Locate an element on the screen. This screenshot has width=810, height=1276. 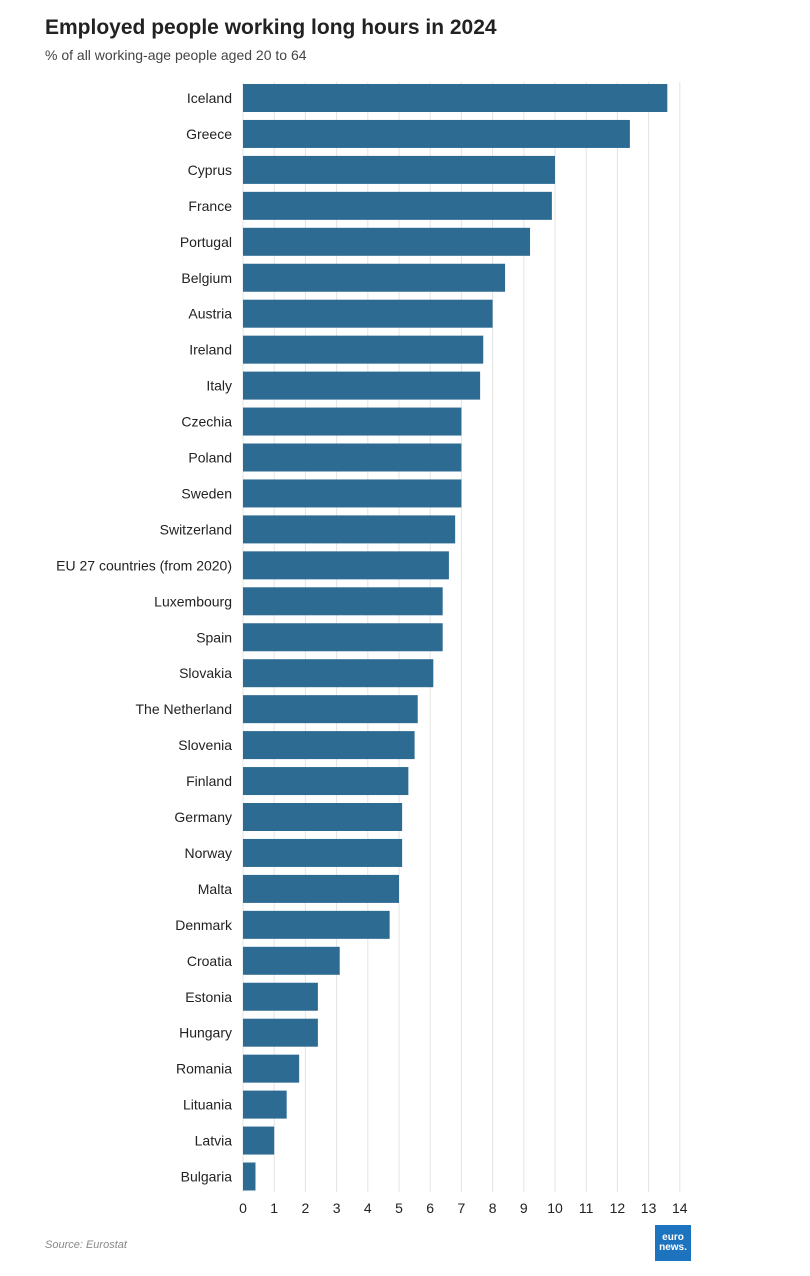
category-label: Hungary is located at coordinates (205, 1033).